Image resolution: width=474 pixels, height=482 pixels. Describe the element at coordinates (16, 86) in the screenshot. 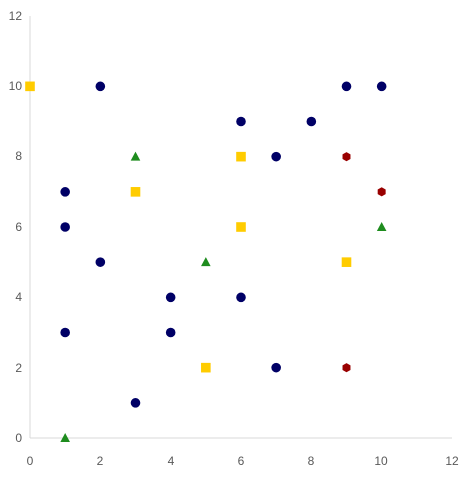

I see `y-tick-label: 10` at that location.